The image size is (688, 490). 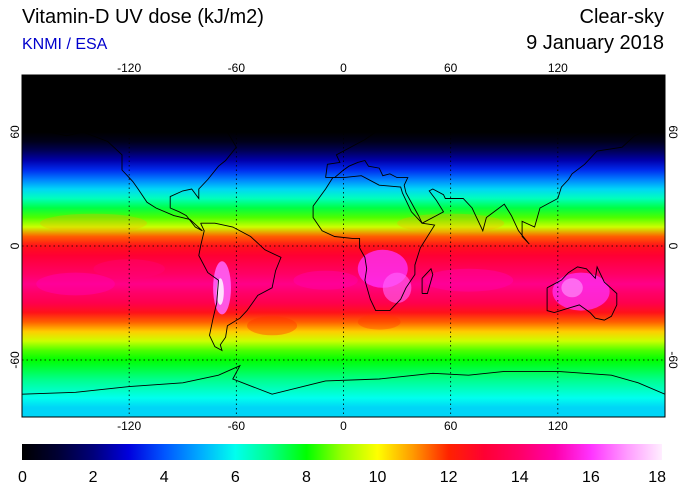 I want to click on colorbar-tick-label: 2, so click(x=93, y=477).